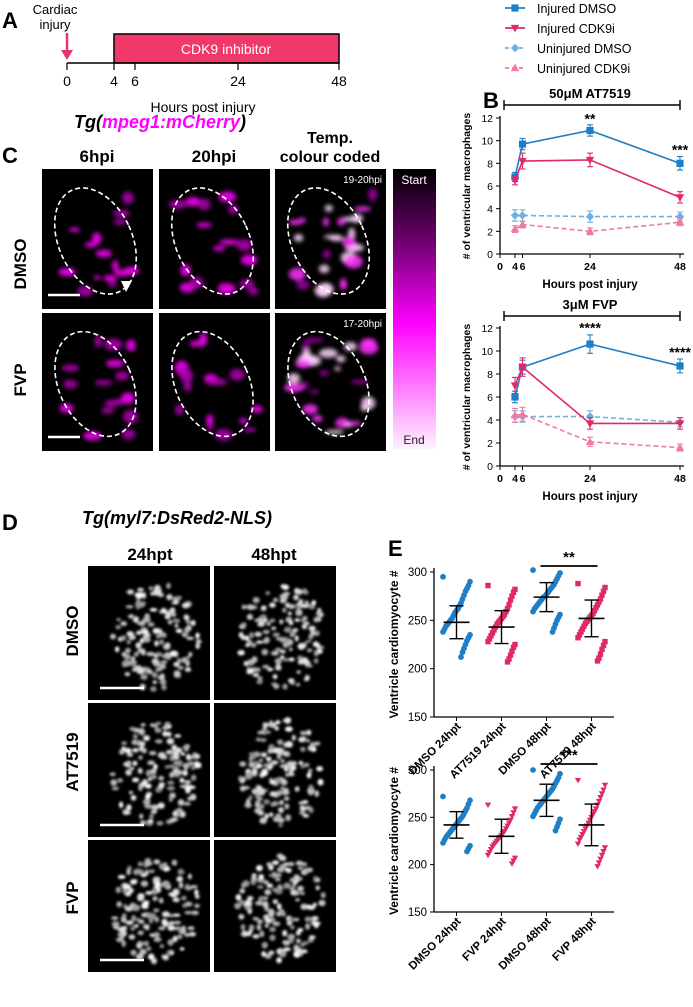  What do you see at coordinates (467, 186) in the screenshot?
I see `y-axis-label: # of ventricular macrophages` at bounding box center [467, 186].